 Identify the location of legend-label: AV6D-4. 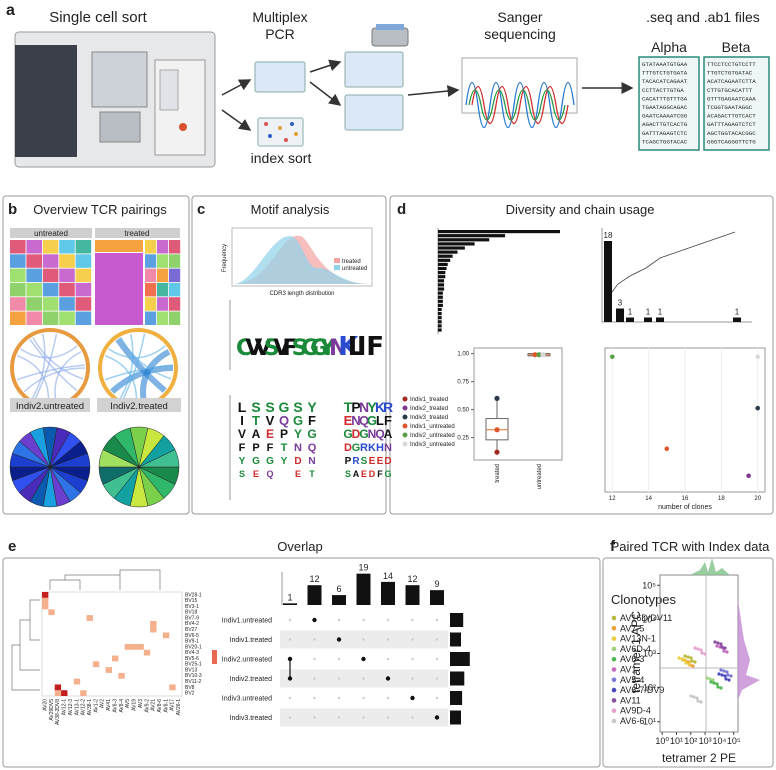
(635, 649).